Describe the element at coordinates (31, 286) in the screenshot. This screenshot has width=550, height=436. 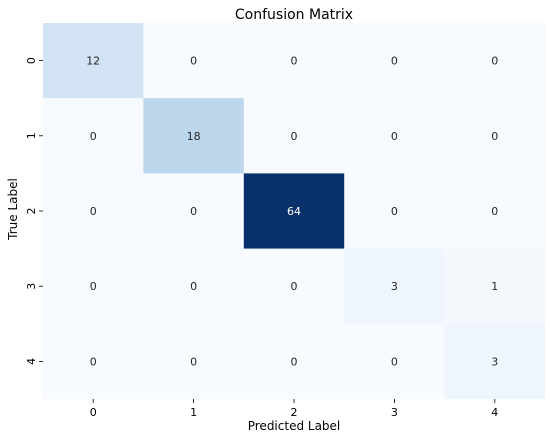
I see `y-tick-label-3: 3` at that location.